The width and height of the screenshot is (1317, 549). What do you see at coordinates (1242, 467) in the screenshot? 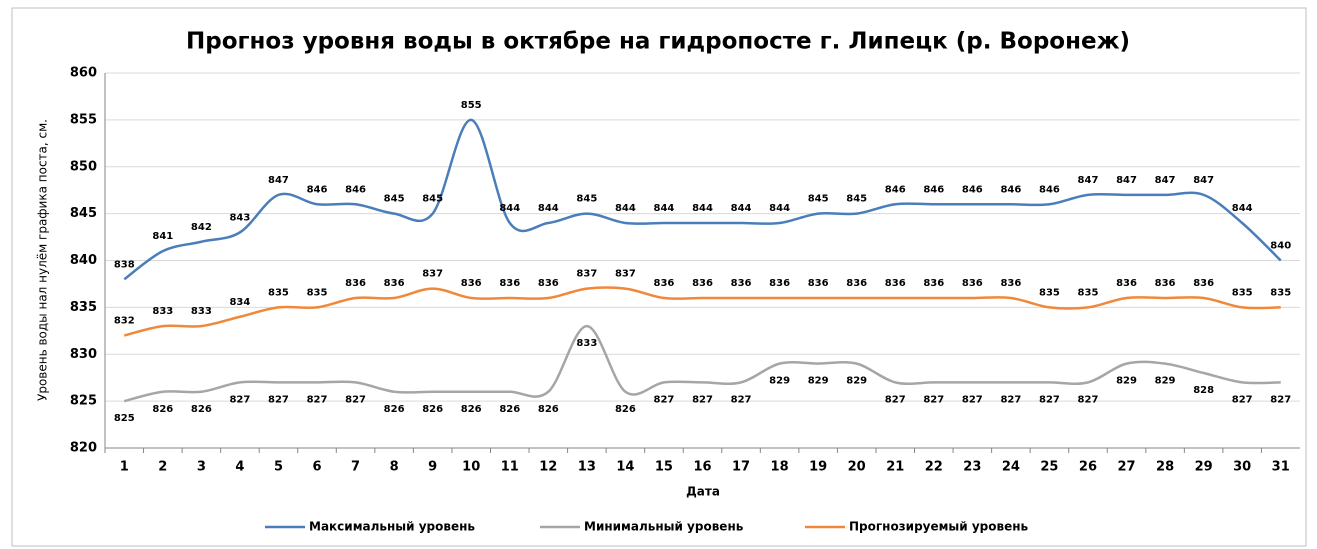
I see `x-tick-label: 30` at bounding box center [1242, 467].